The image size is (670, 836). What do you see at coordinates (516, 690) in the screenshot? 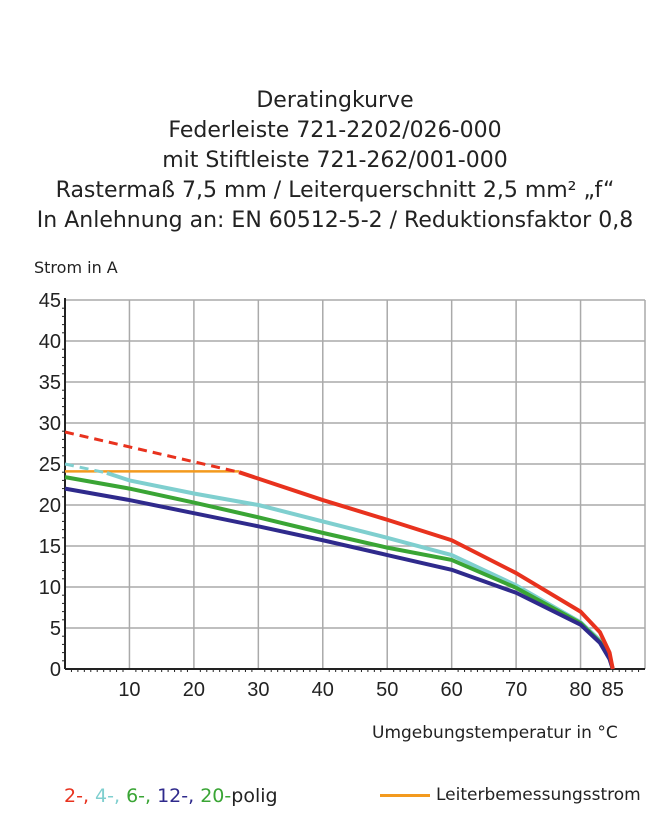
I see `x-tick-label: 70` at bounding box center [516, 690].